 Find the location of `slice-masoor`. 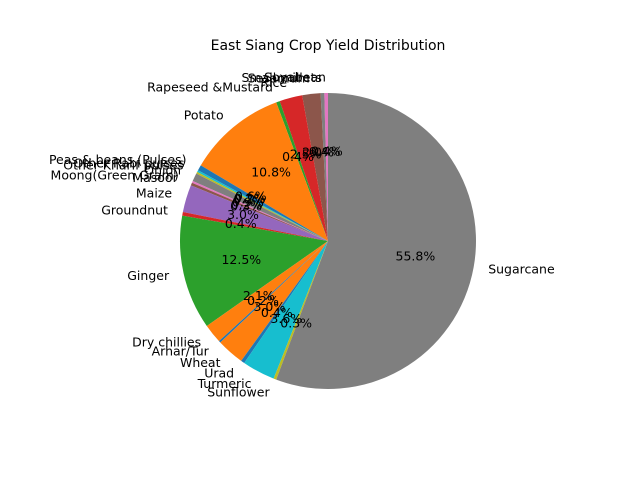

slice-masoor is located at coordinates (259, 211).